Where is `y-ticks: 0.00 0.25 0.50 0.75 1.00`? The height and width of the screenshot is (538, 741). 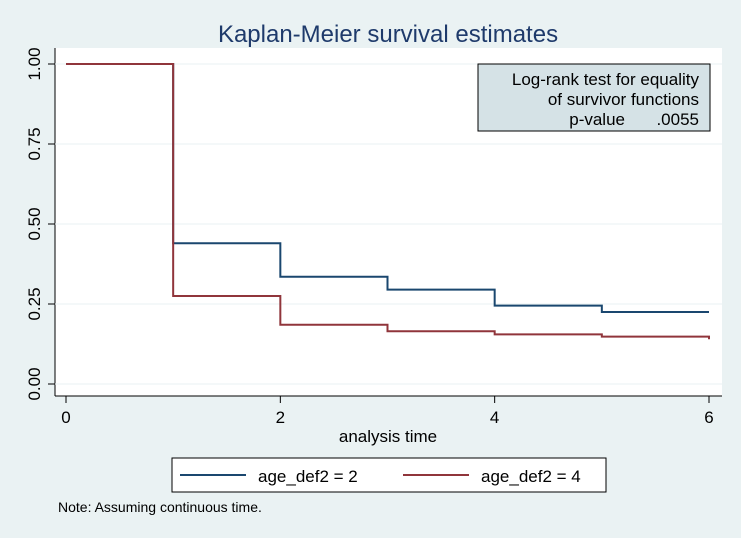 y-ticks: 0.00 0.25 0.50 0.75 1.00 is located at coordinates (40, 224).